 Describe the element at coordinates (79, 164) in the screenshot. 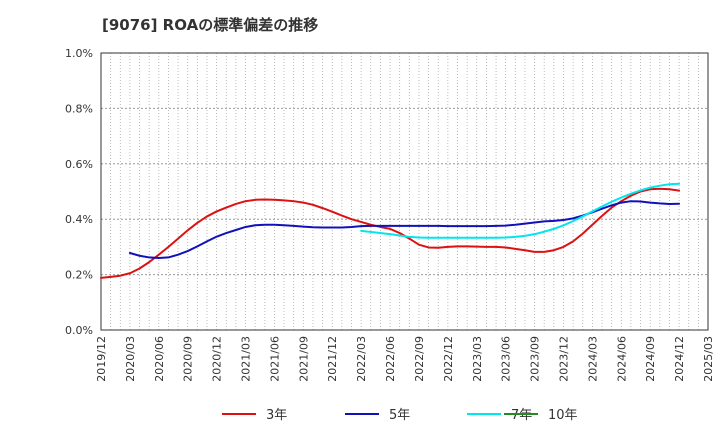

I see `y-tick-label: 0.6%` at that location.